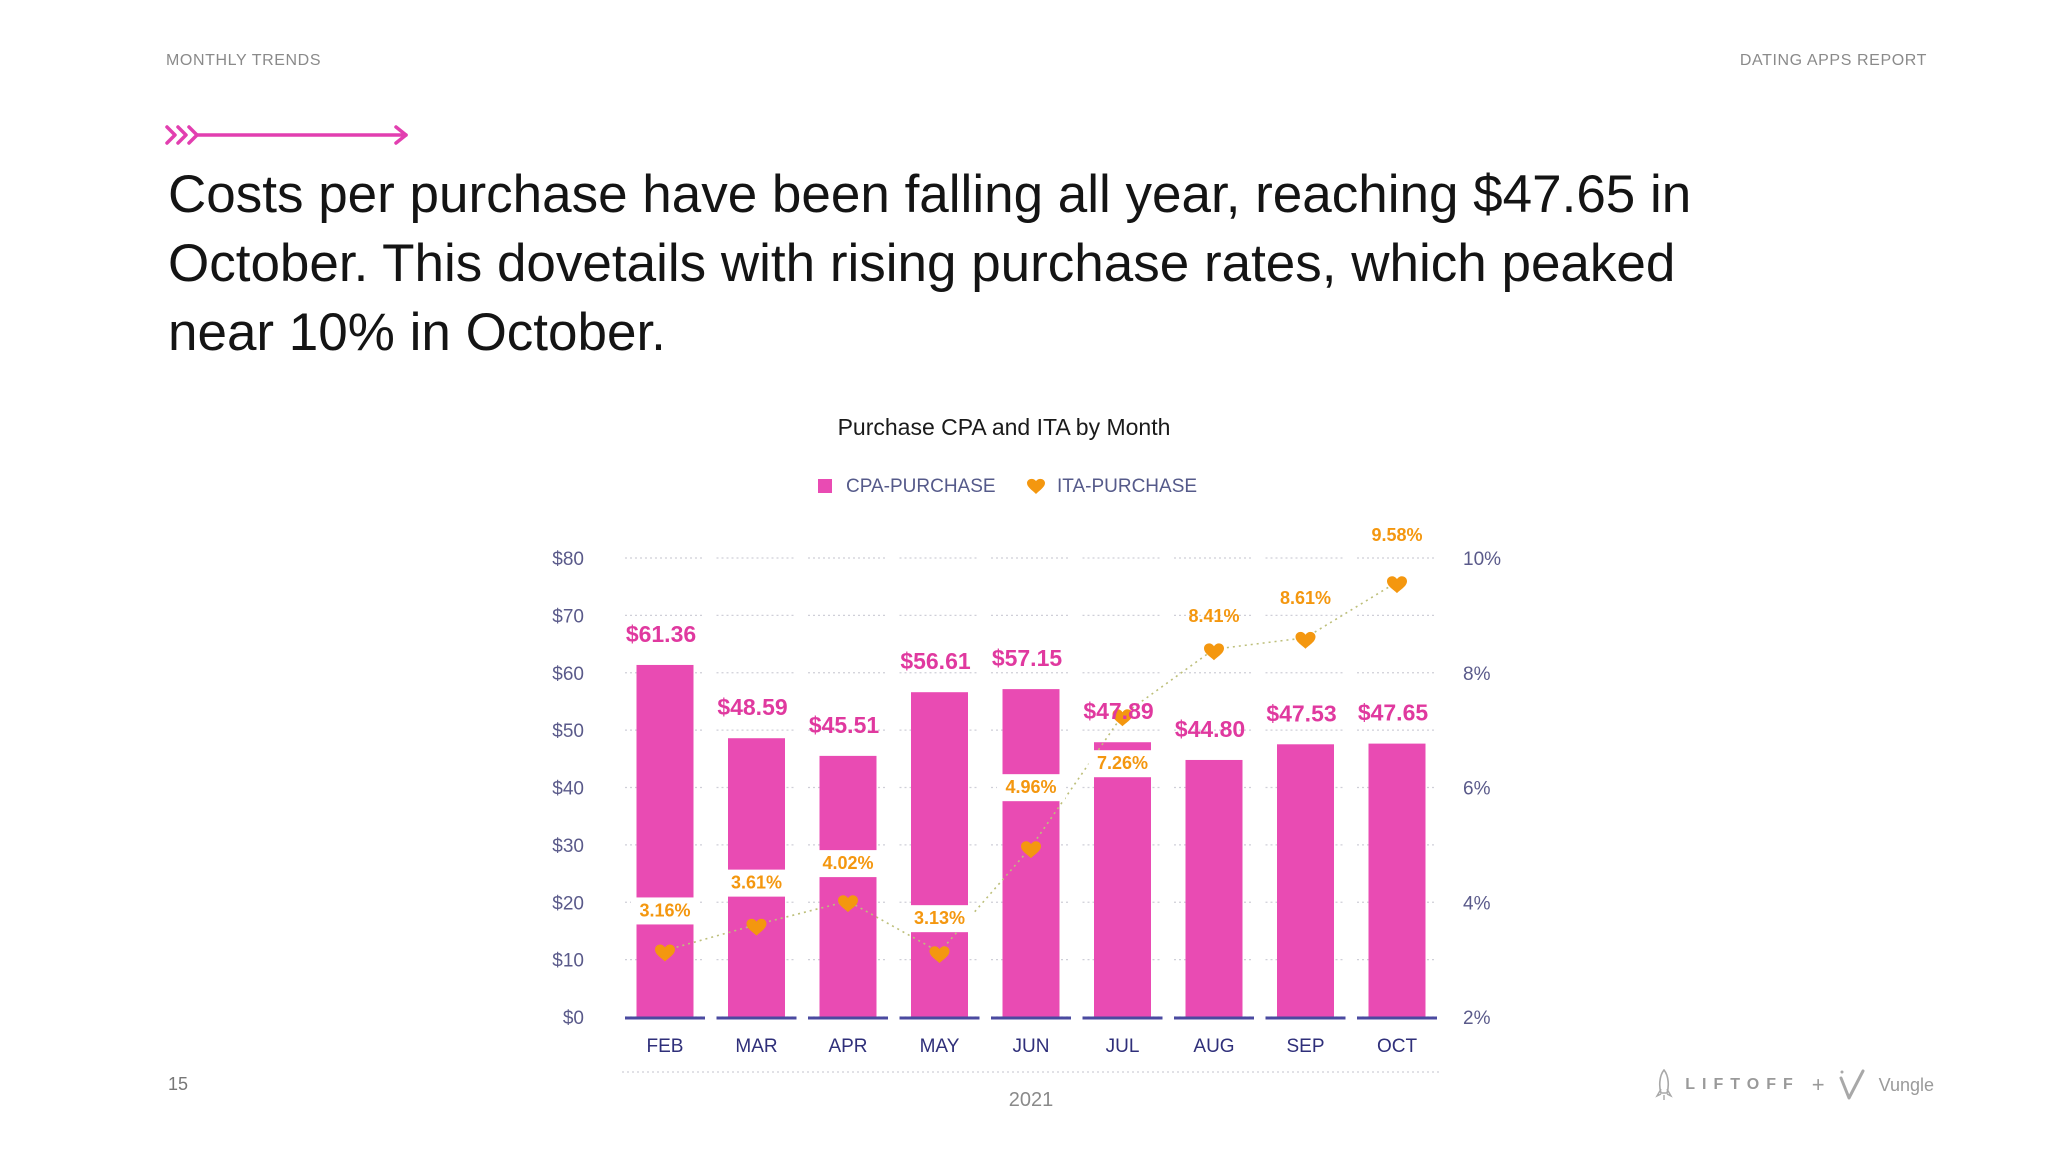 The image size is (2048, 1152). What do you see at coordinates (1127, 486) in the screenshot?
I see `legend-label-ita: ITA-PURCHASE` at bounding box center [1127, 486].